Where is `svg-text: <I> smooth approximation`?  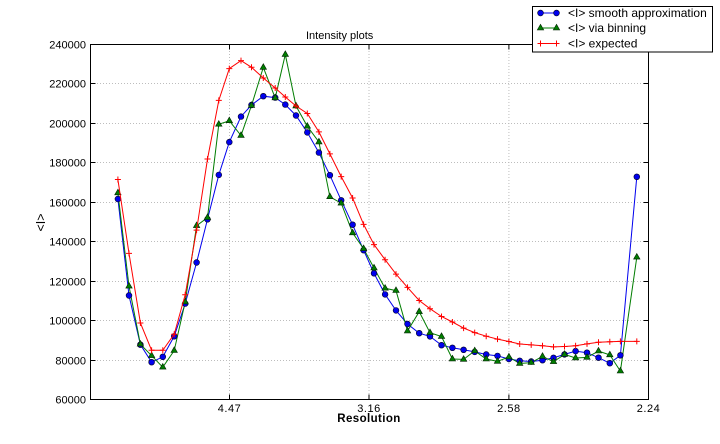
svg-text: <I> smooth approximation is located at coordinates (637, 13).